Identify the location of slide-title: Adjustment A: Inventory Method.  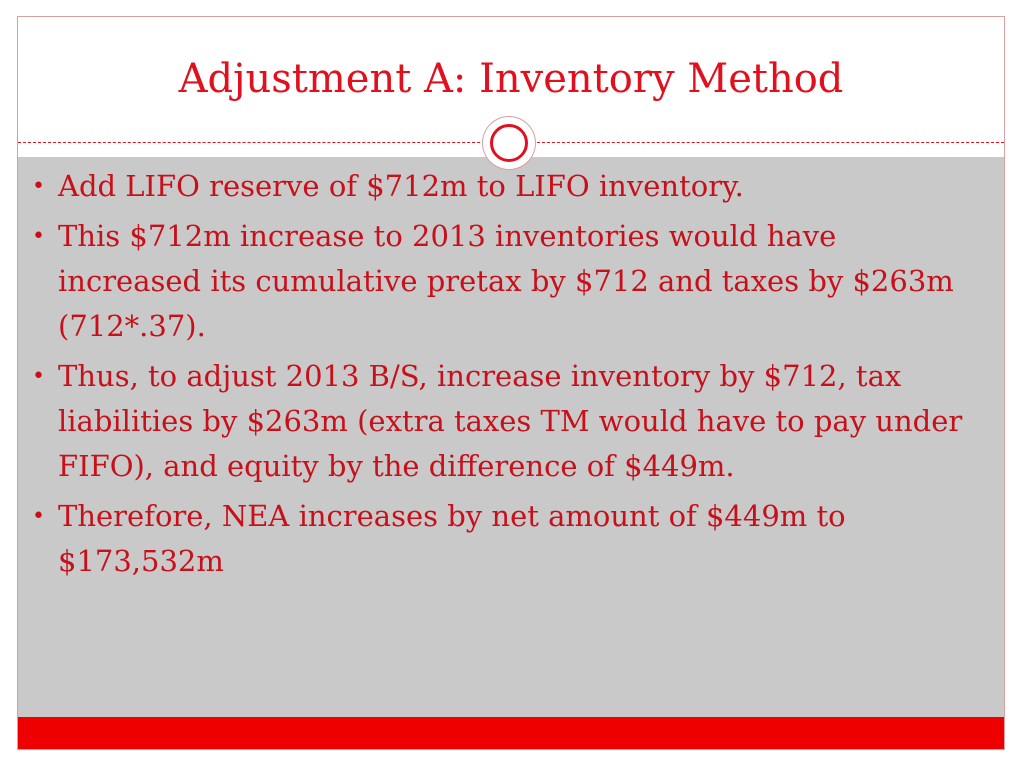
(511, 79).